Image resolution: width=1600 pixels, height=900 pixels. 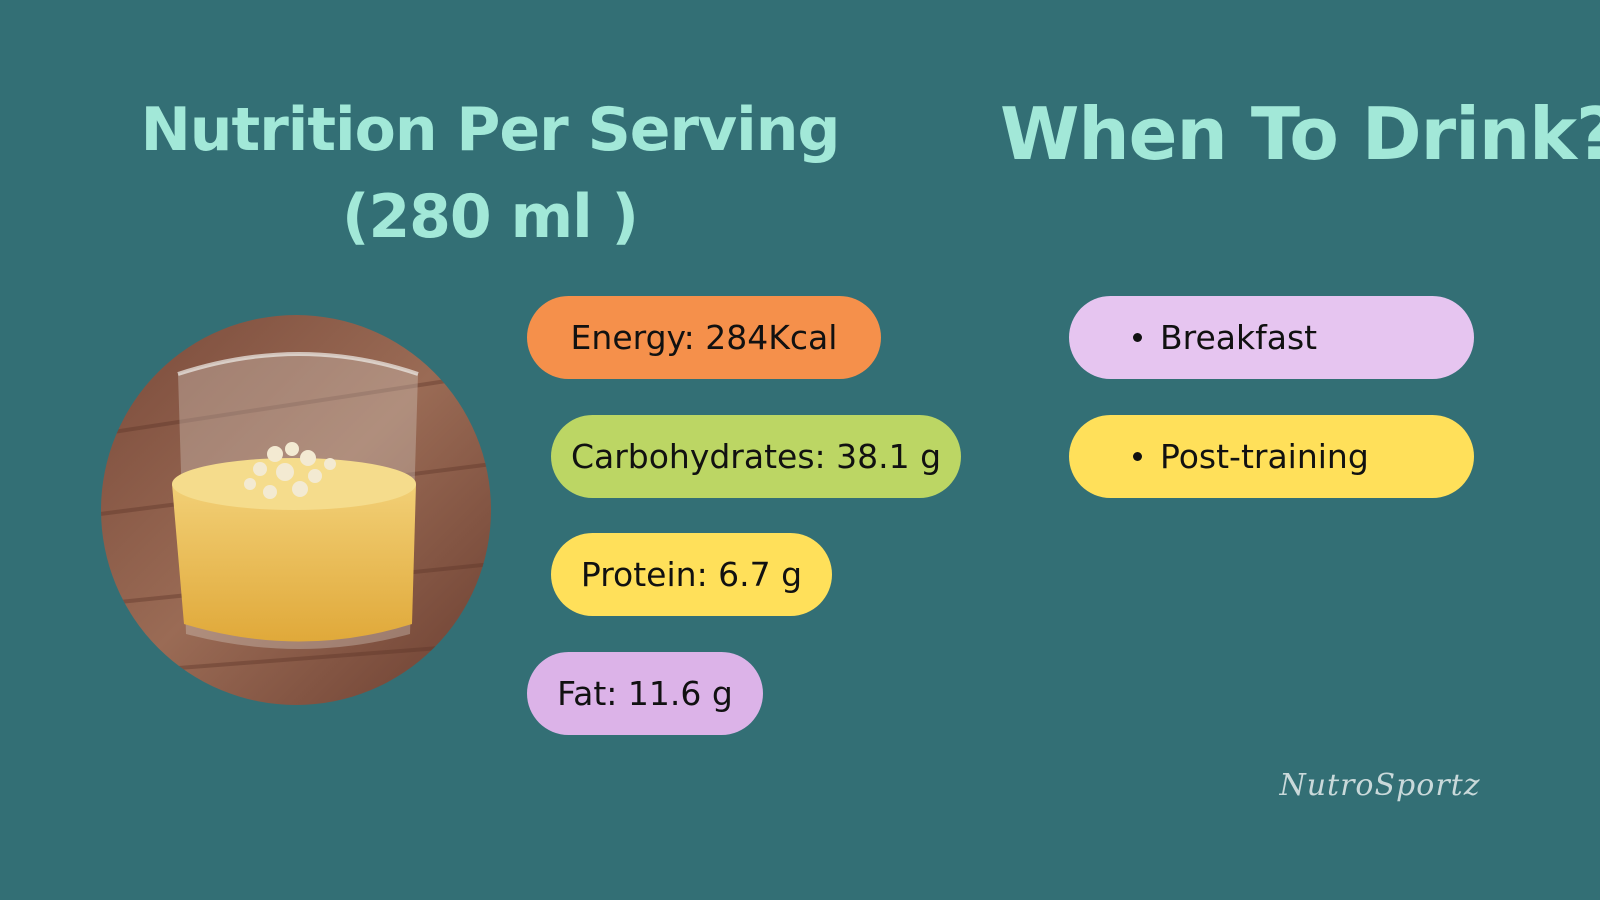 What do you see at coordinates (756, 456) in the screenshot?
I see `nutrition-pill: Carbohydrates: 38.1 g` at bounding box center [756, 456].